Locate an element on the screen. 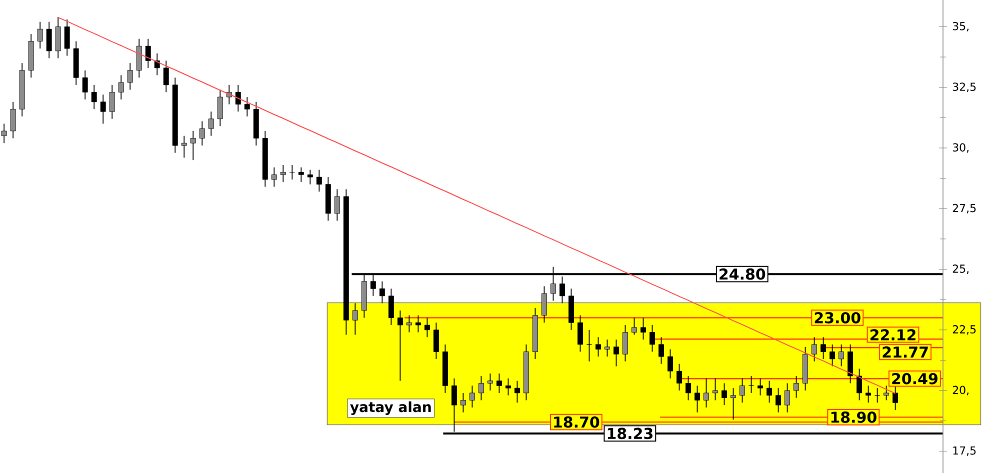 Image resolution: width=1000 pixels, height=473 pixels. ref-line-label: 18.23 is located at coordinates (630, 434).